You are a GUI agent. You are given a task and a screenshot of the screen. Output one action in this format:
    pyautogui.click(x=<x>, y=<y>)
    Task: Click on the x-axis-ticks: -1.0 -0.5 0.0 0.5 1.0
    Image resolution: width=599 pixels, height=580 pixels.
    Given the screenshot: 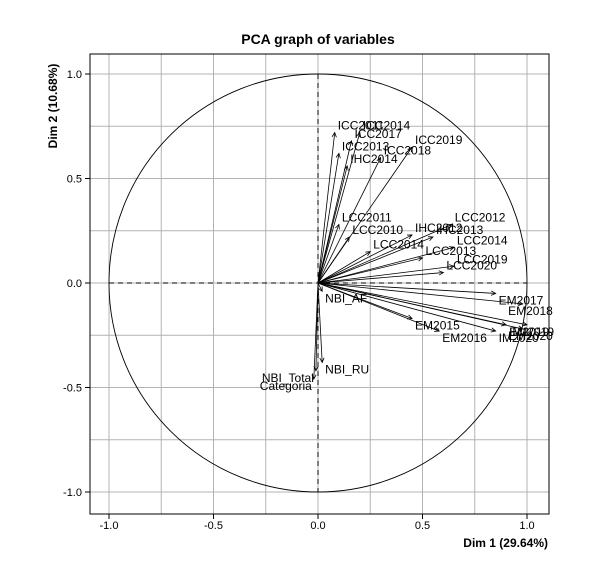 What is the action you would take?
    pyautogui.click(x=317, y=523)
    